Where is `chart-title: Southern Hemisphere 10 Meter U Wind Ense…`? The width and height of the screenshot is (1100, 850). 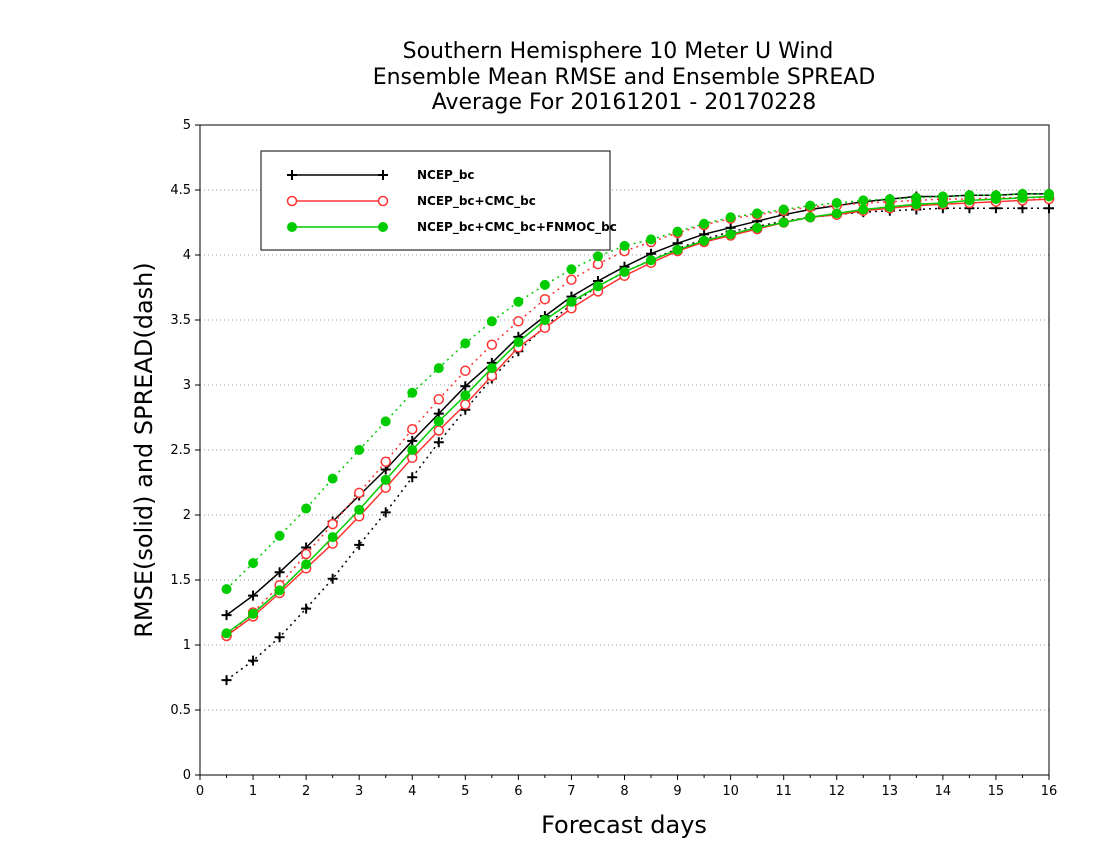 chart-title: Southern Hemisphere 10 Meter U Wind Ense… is located at coordinates (624, 77).